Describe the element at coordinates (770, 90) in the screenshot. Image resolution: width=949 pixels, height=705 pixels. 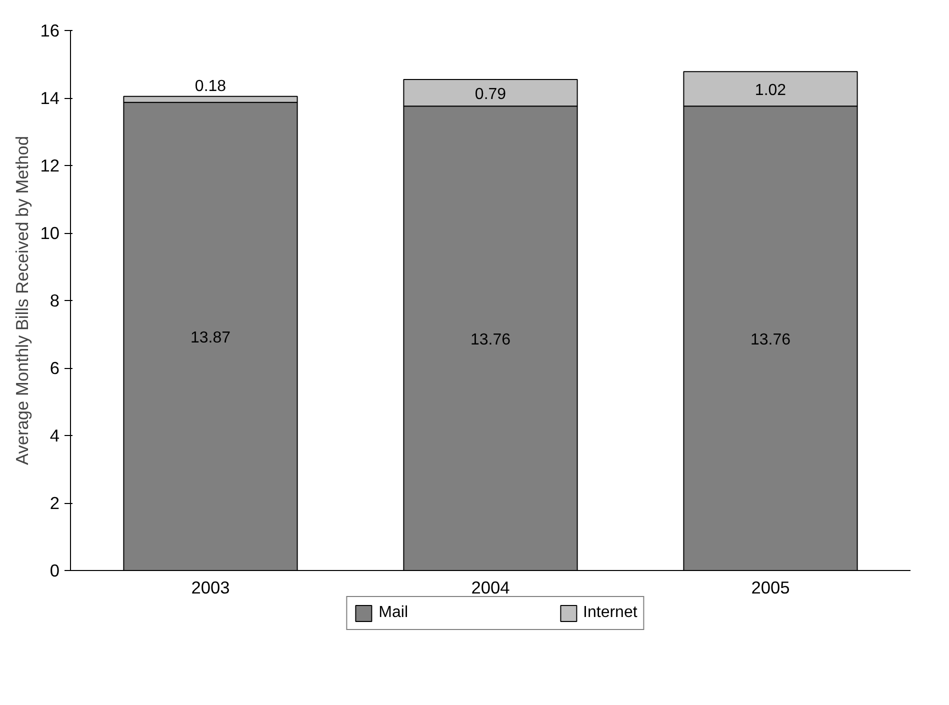
I see `data-label: 1.02` at that location.